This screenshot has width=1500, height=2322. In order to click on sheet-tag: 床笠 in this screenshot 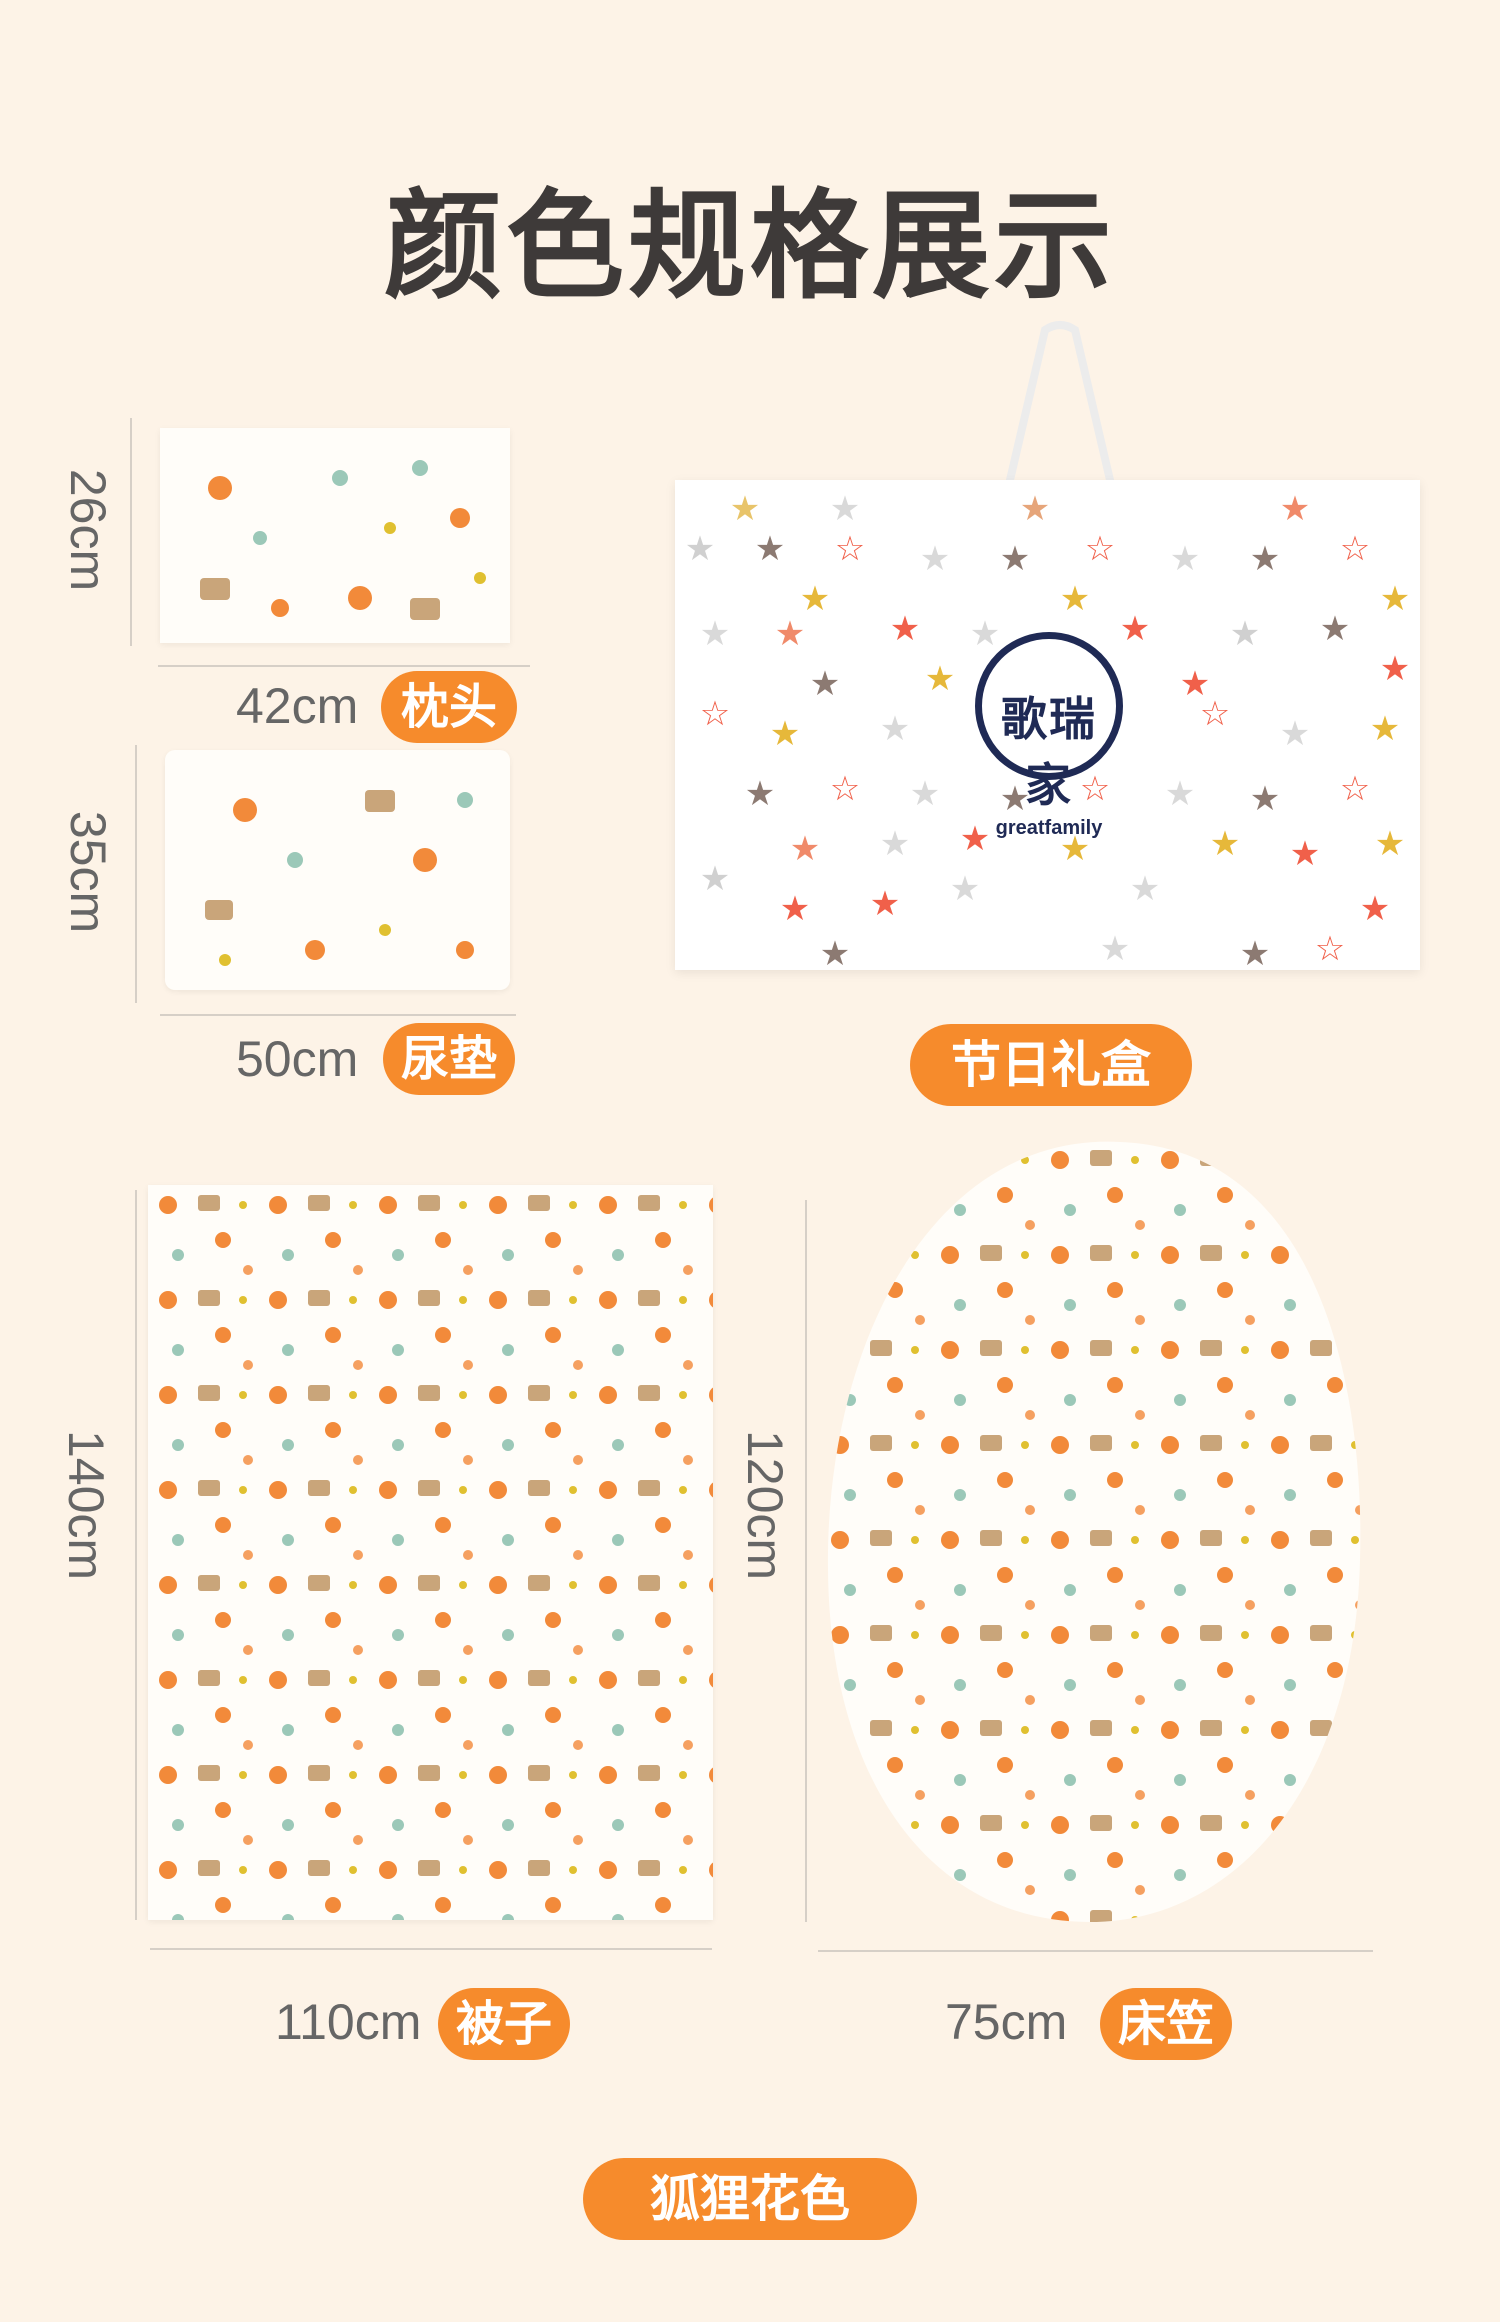, I will do `click(1166, 2024)`.